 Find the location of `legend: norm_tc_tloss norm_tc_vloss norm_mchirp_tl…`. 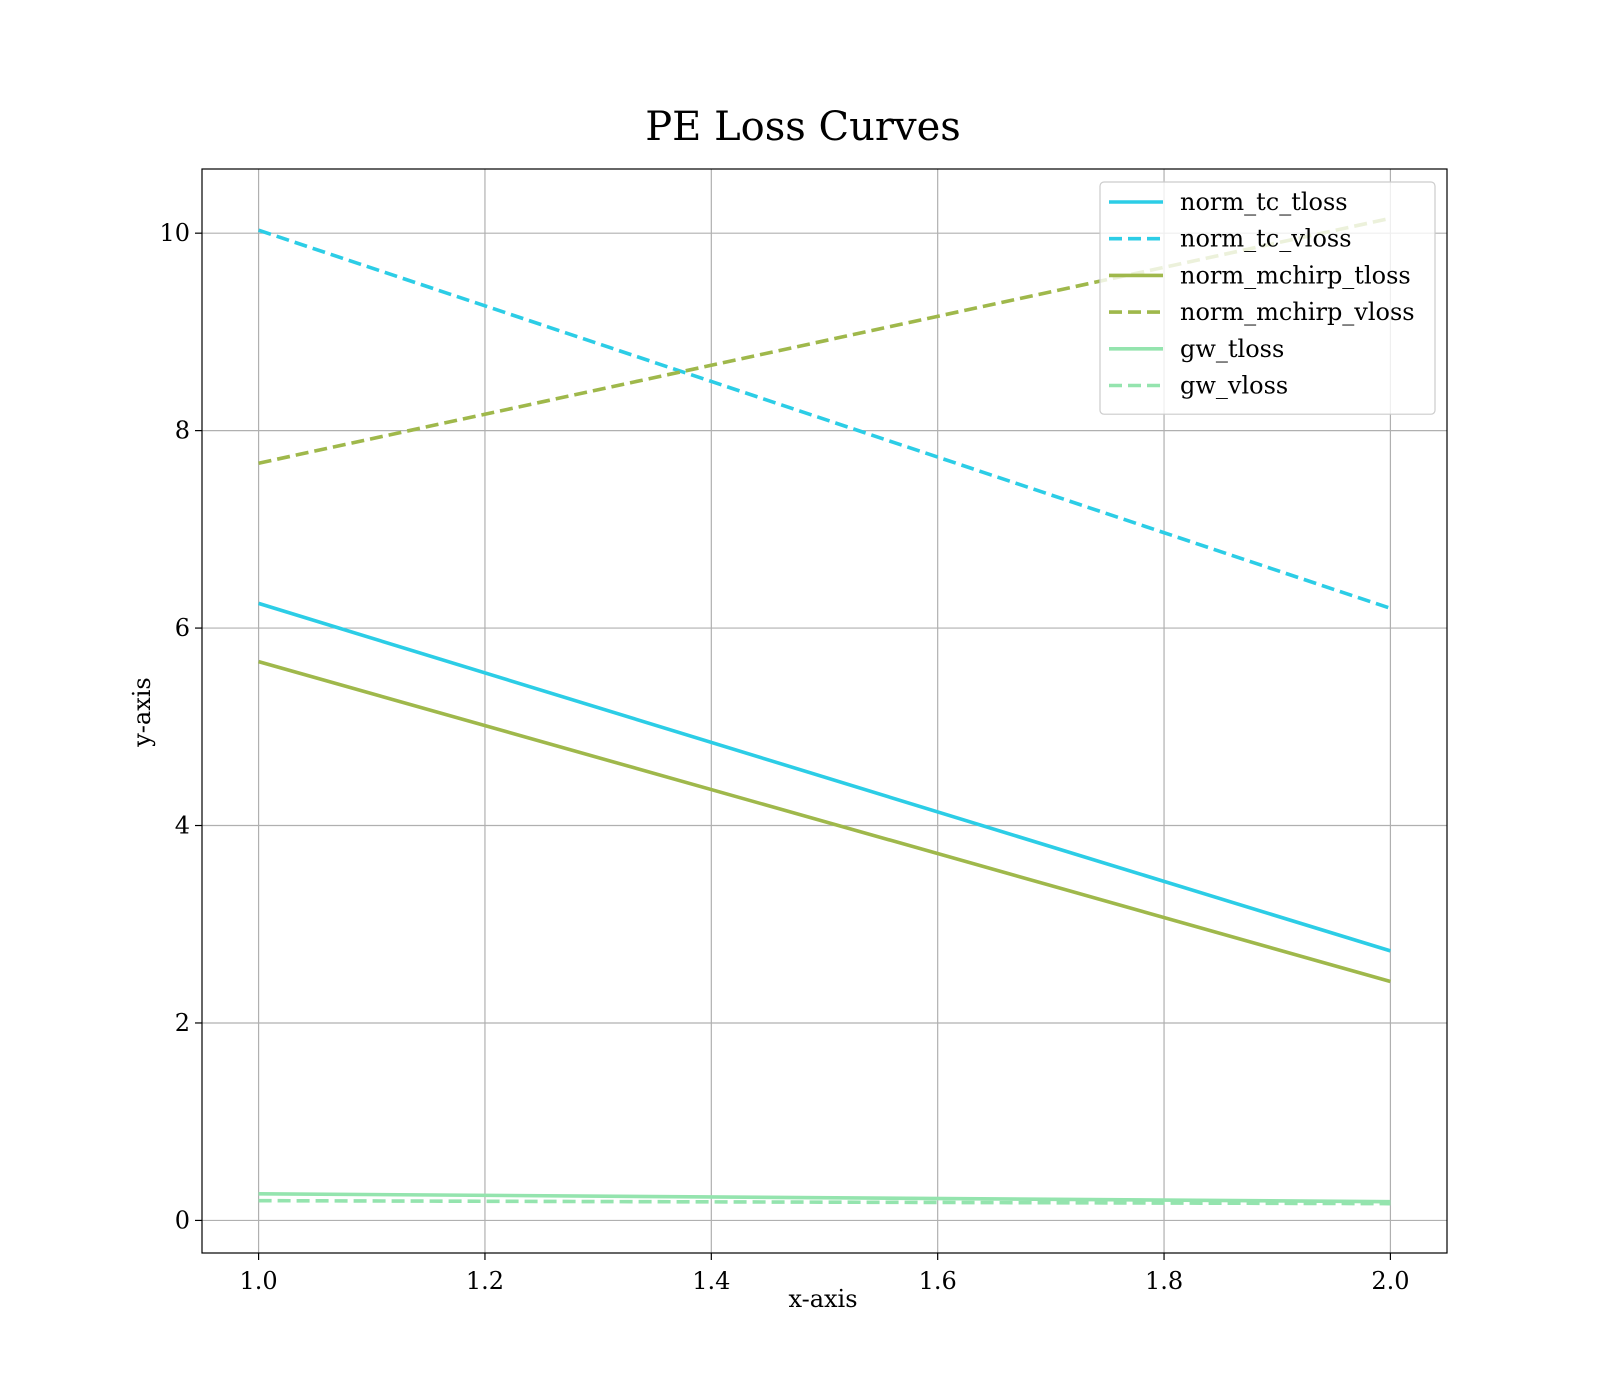

legend: norm_tc_tloss norm_tc_vloss norm_mchirp_tl… is located at coordinates (1267, 298).